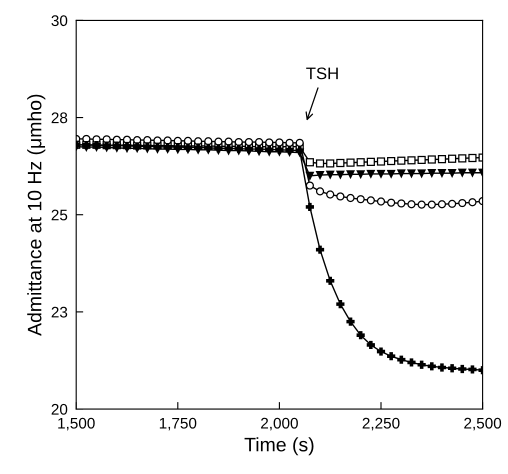 Image resolution: width=508 pixels, height=474 pixels. Describe the element at coordinates (59, 20) in the screenshot. I see `y-tick-label: 30` at that location.